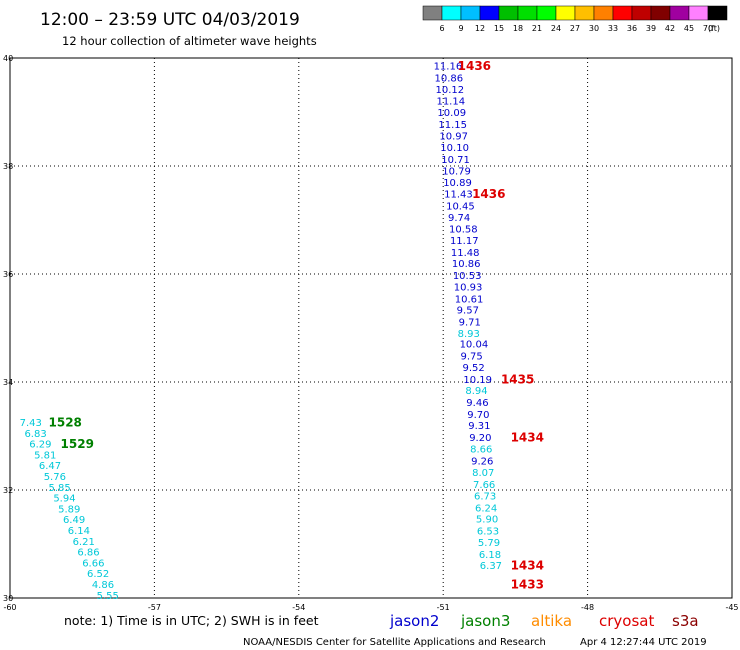  Describe the element at coordinates (455, 160) in the screenshot. I see `wave-height-value: 10.71` at that location.